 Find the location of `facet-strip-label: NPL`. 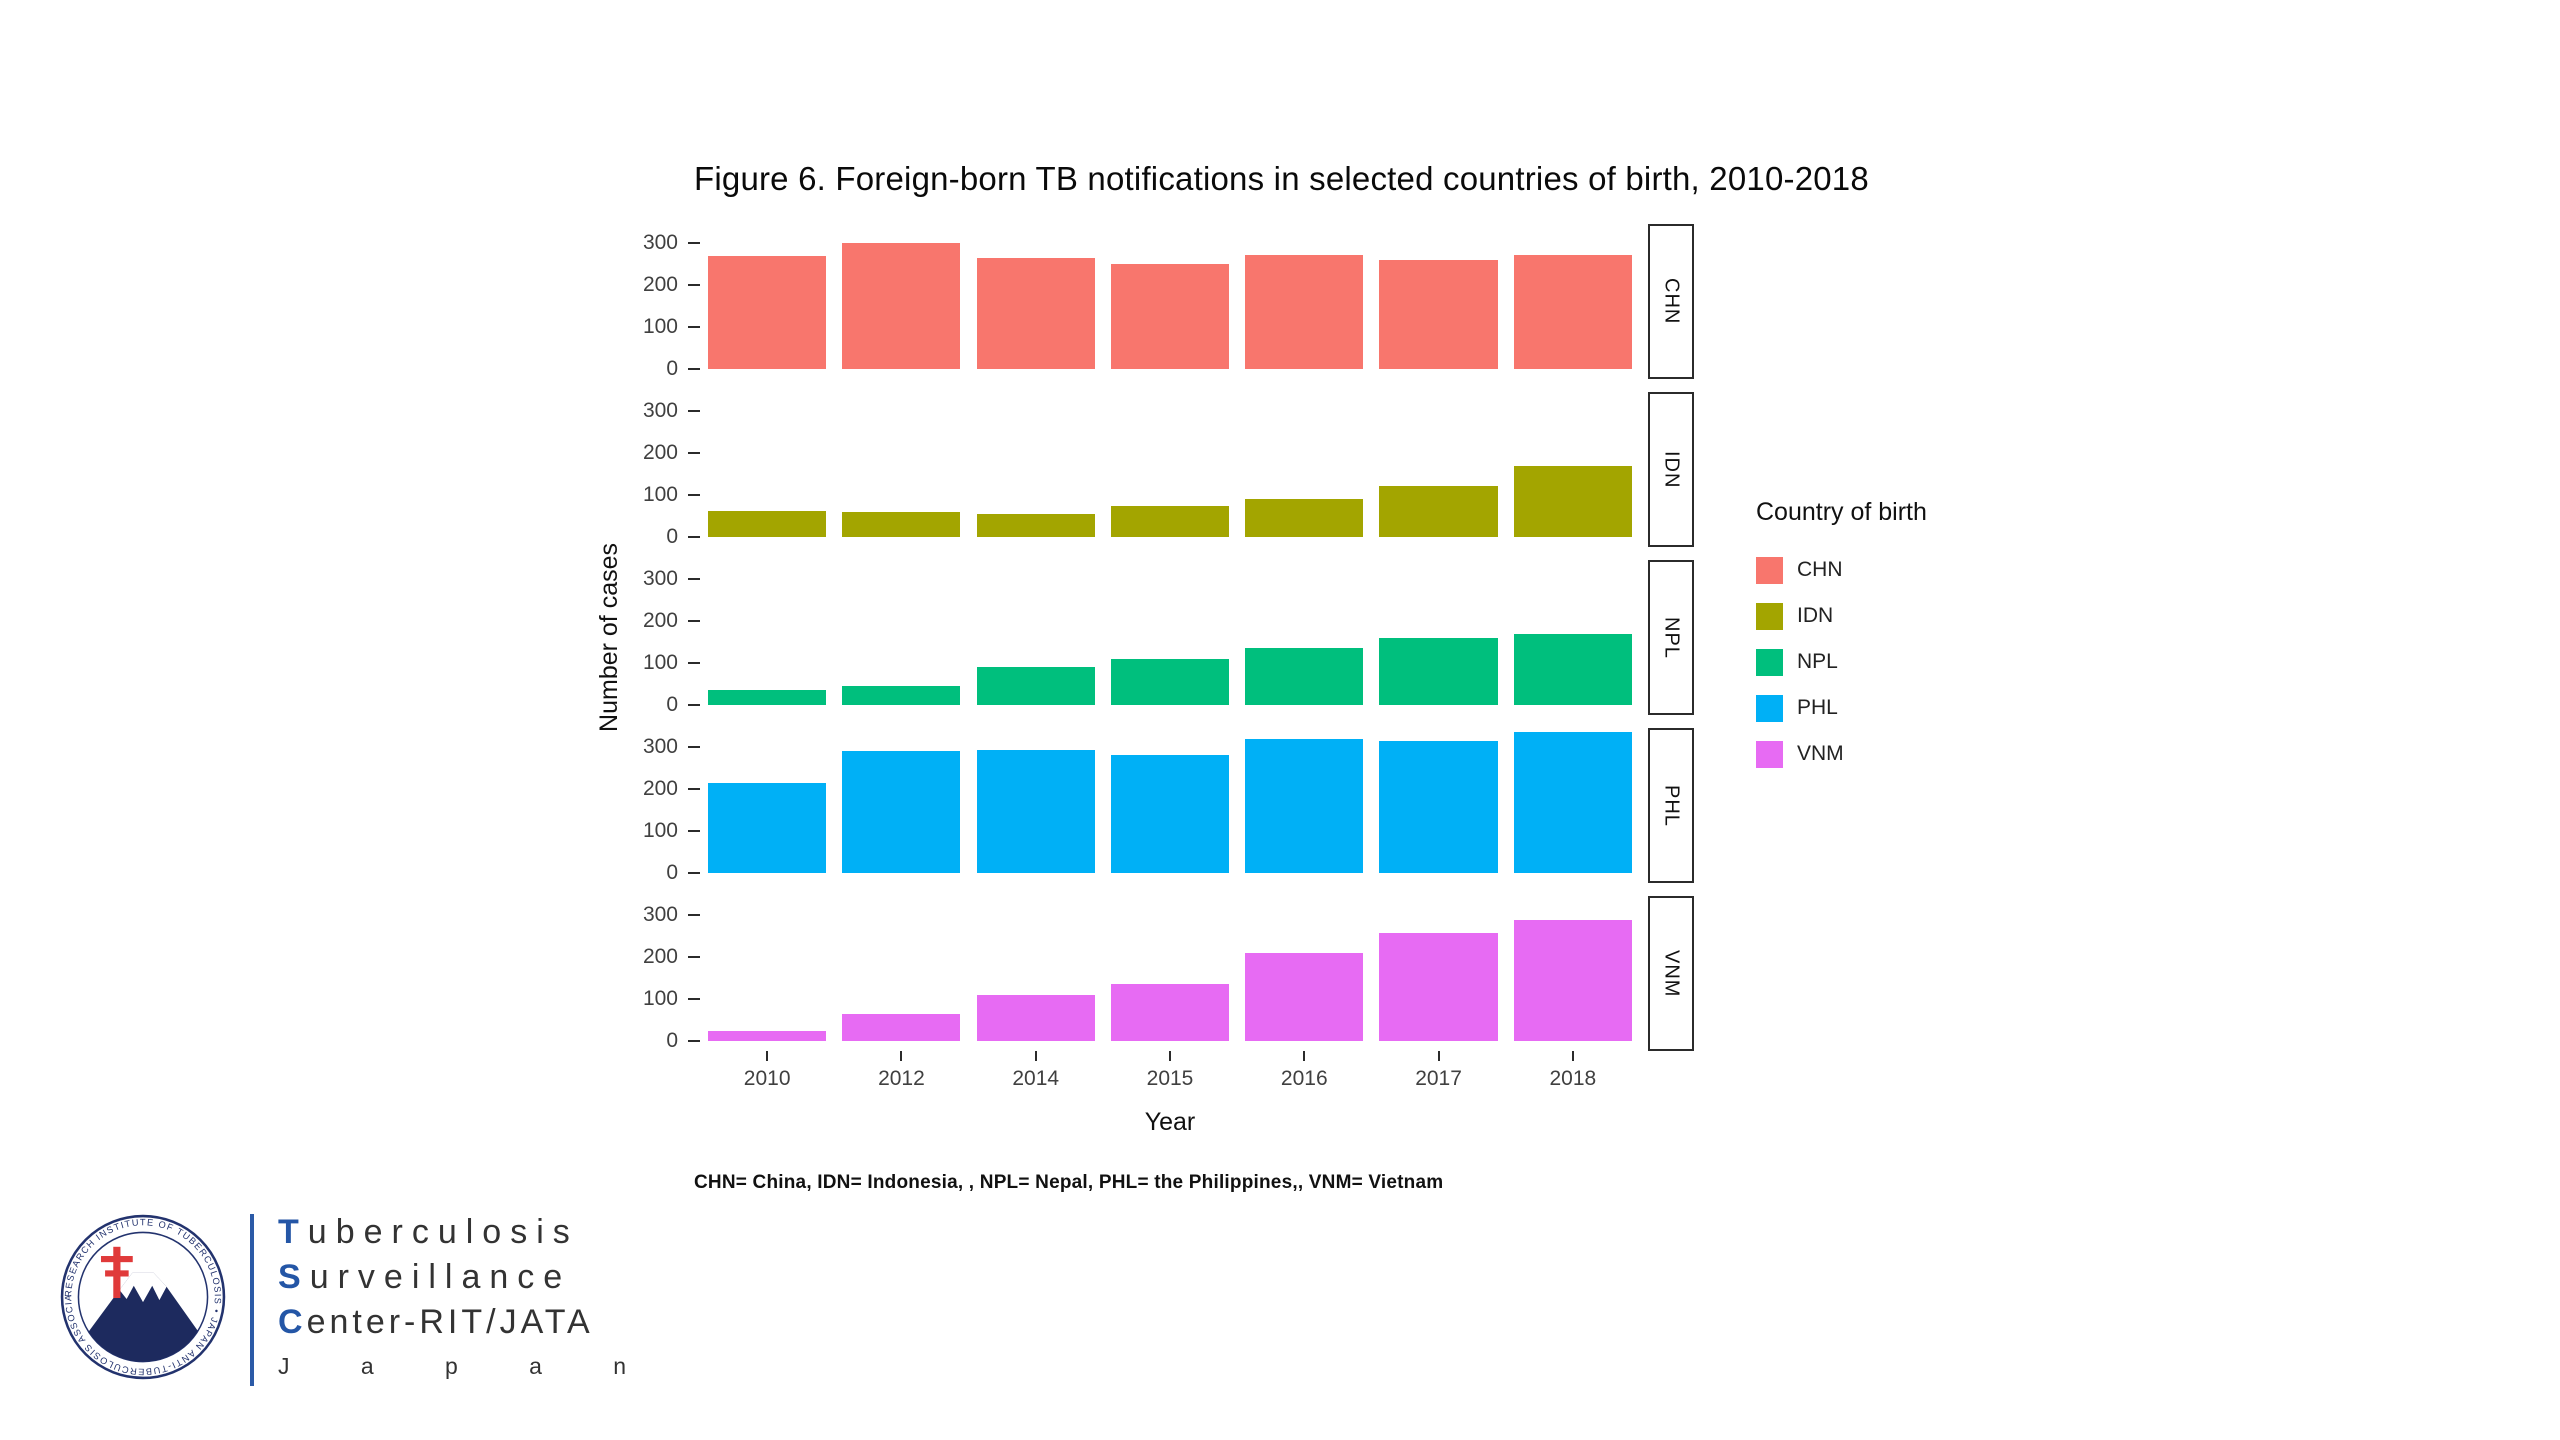

facet-strip-label: NPL is located at coordinates (1671, 637).